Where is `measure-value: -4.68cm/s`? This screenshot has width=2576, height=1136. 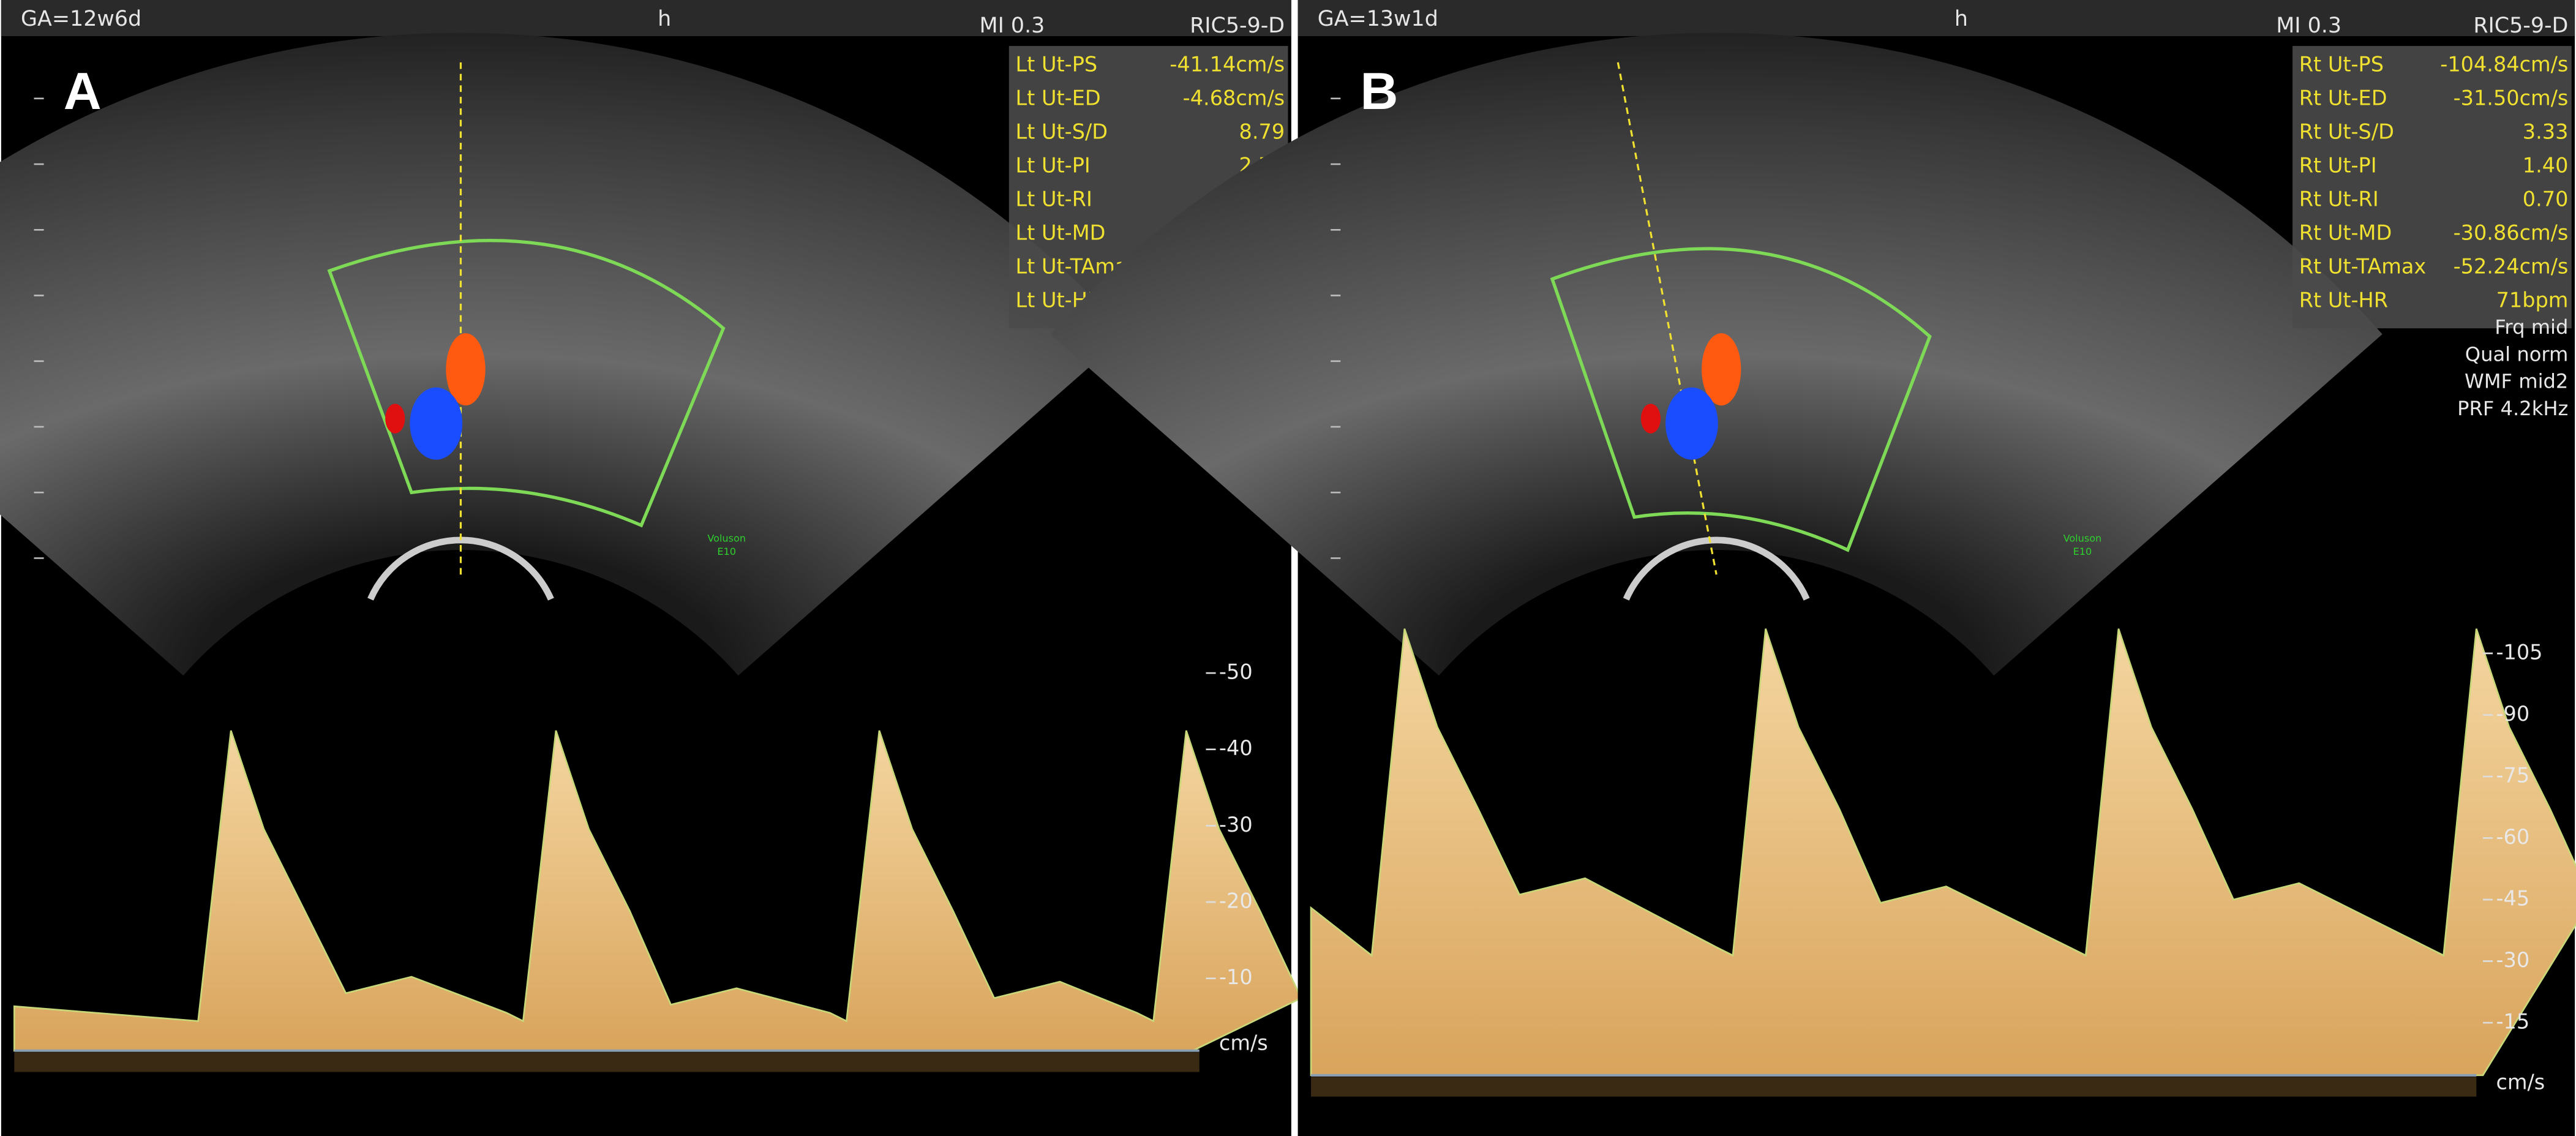
measure-value: -4.68cm/s is located at coordinates (1234, 98).